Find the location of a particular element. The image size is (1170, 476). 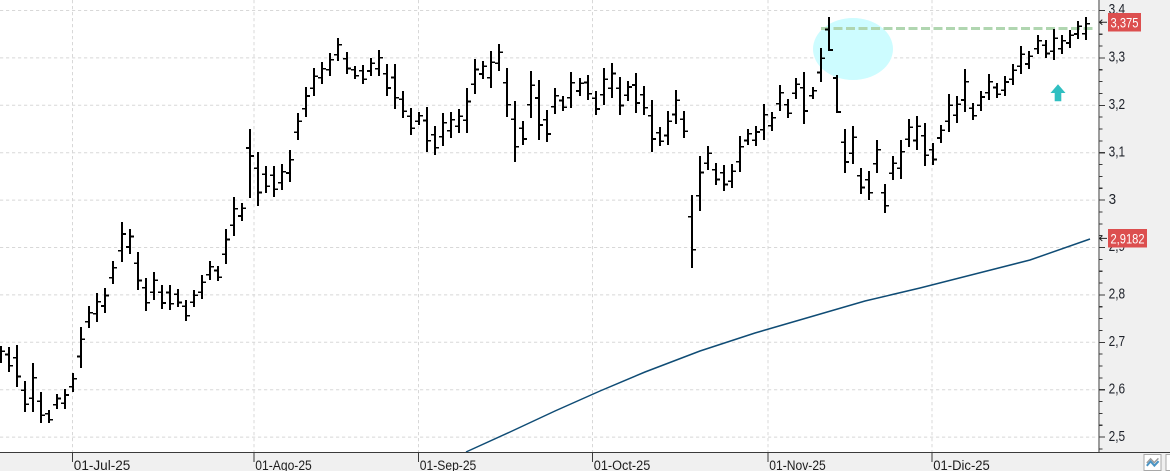

svg-text: 2,6 is located at coordinates (1117, 389).